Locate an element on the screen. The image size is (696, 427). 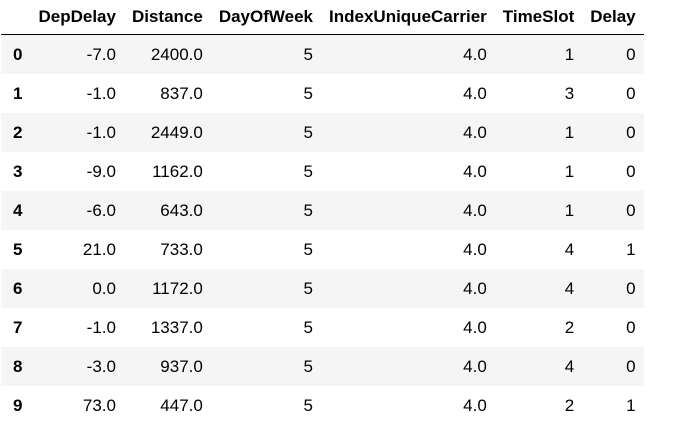
index-header is located at coordinates (16, 17).